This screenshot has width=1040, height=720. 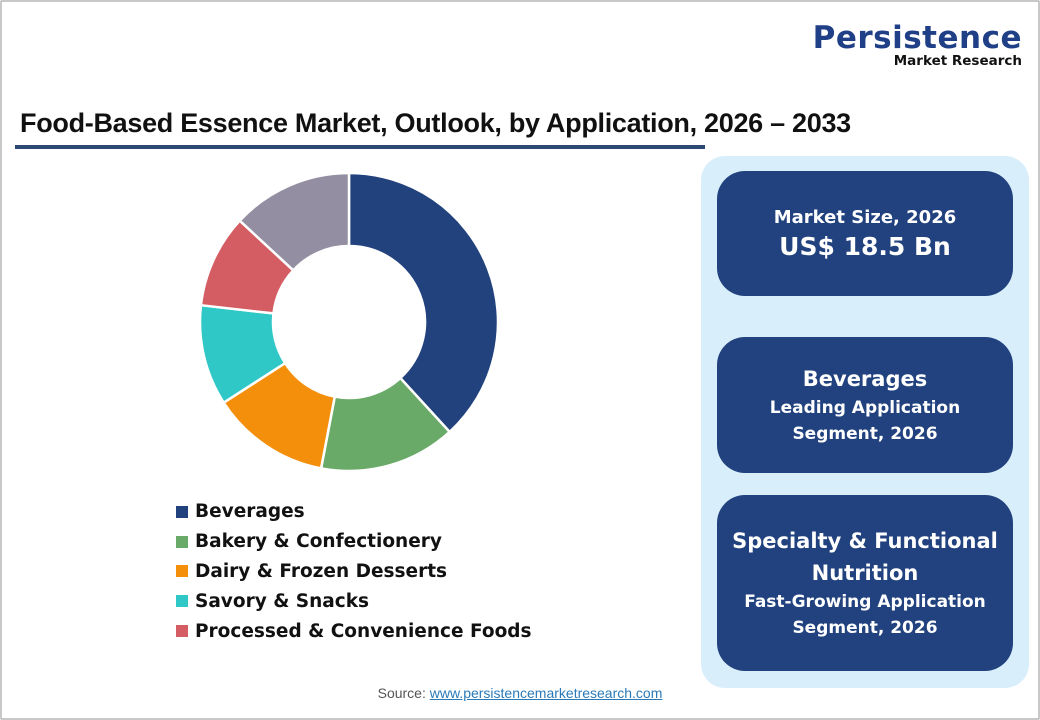 What do you see at coordinates (917, 38) in the screenshot?
I see `logo-brand: Persistence` at bounding box center [917, 38].